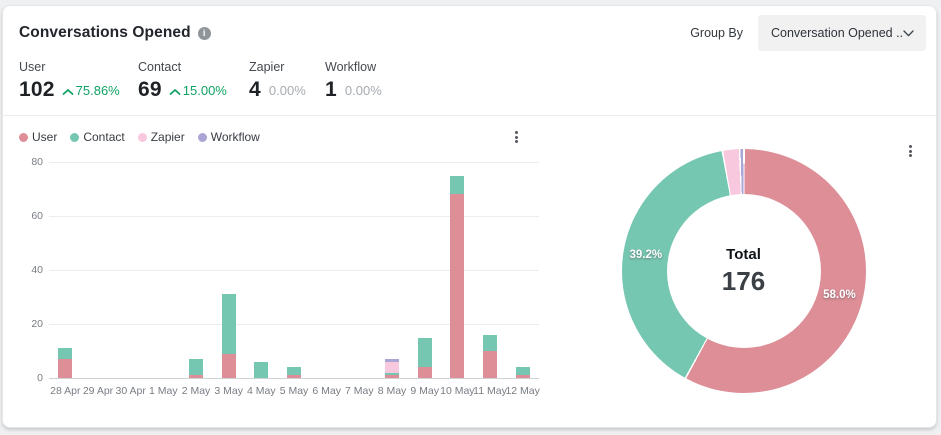 The width and height of the screenshot is (941, 435). What do you see at coordinates (78, 81) in the screenshot?
I see `stat-user: User 102 75.86%` at bounding box center [78, 81].